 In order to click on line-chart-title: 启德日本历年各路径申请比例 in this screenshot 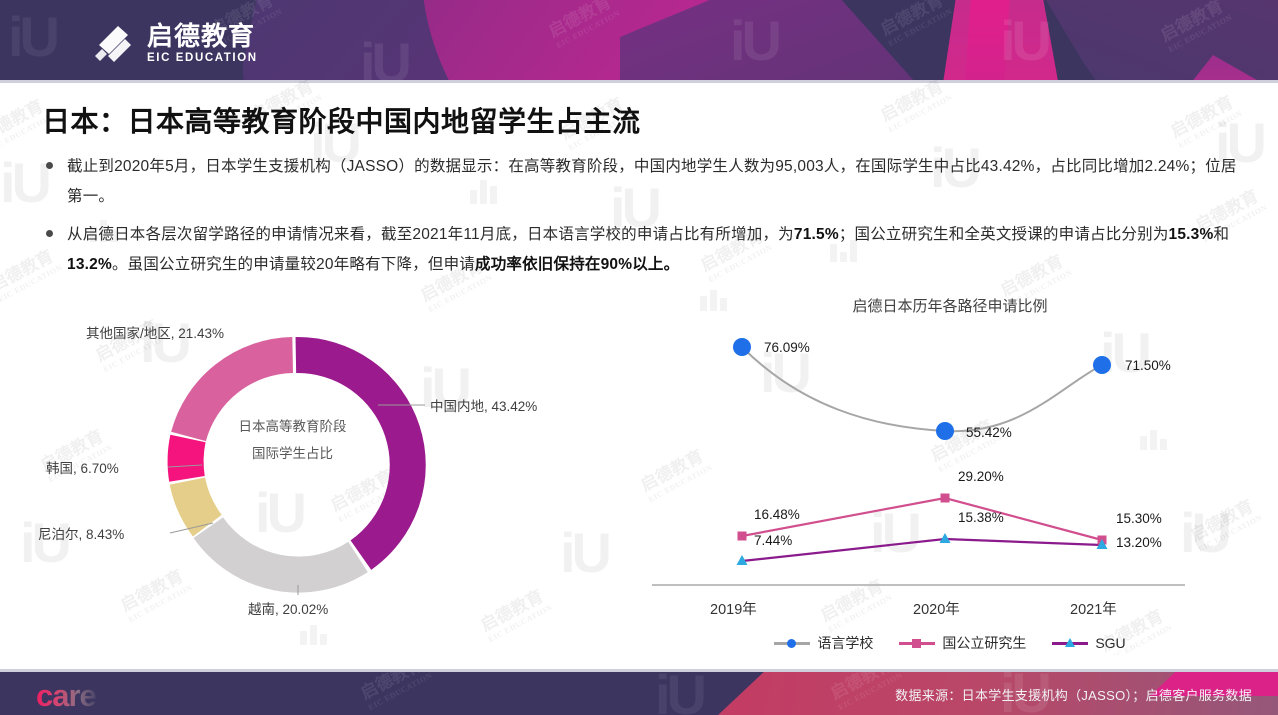, I will do `click(950, 306)`.